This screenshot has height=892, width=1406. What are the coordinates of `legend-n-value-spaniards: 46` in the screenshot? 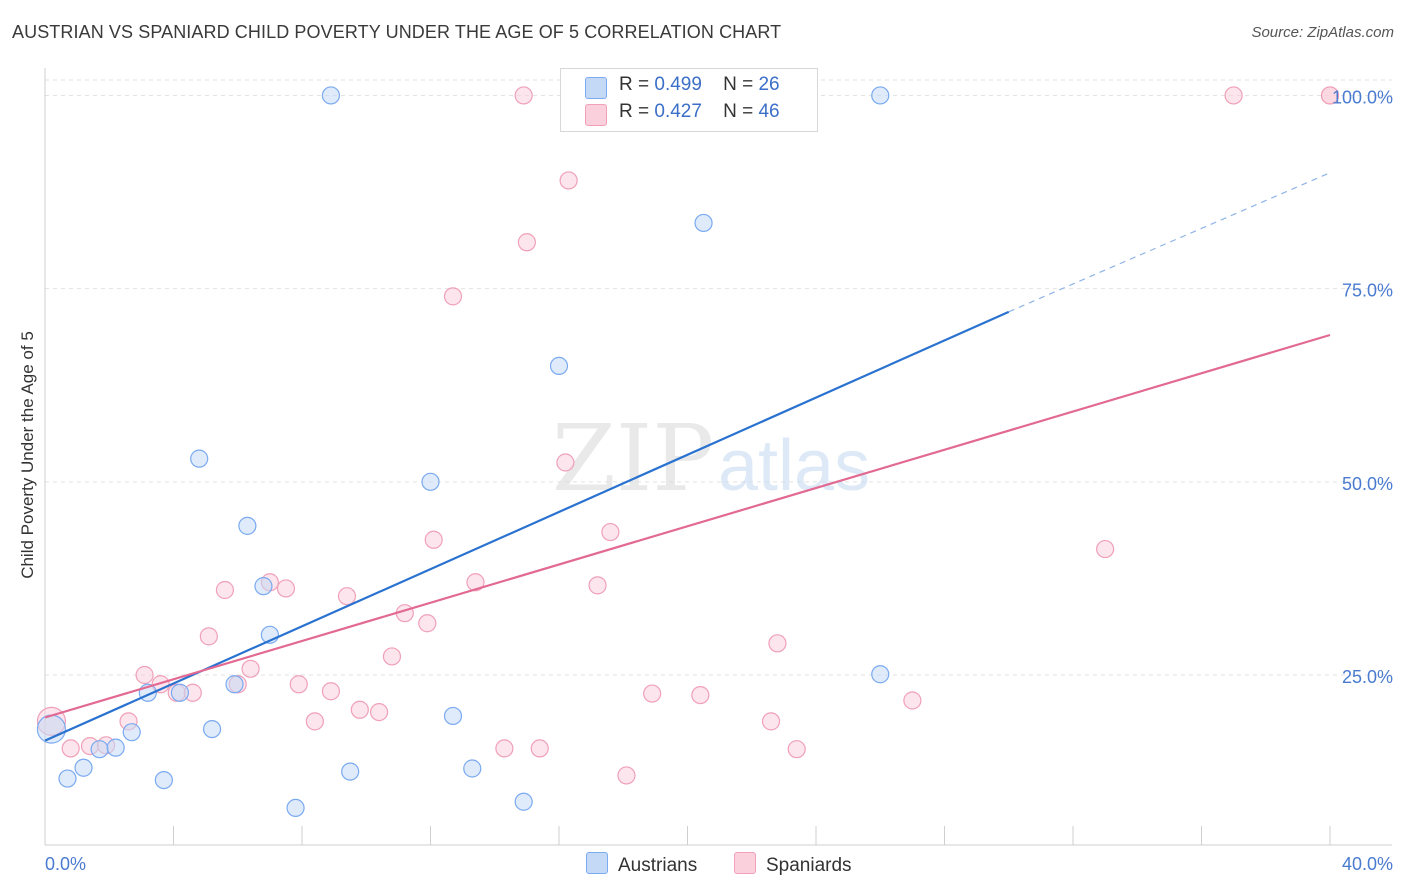 It's located at (769, 111).